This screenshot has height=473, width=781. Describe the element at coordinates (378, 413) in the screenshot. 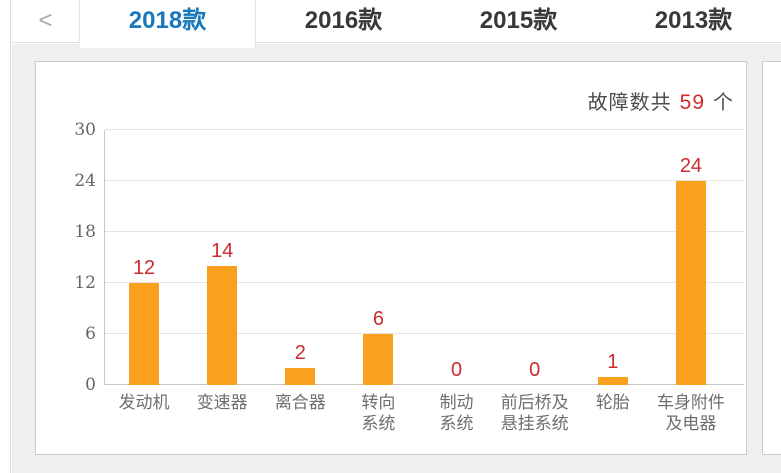

I see `category-label: 转向 系统` at that location.